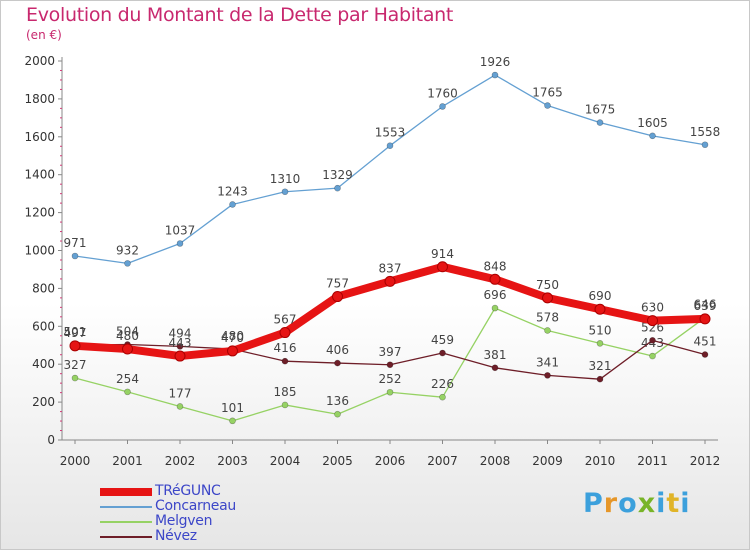 Image resolution: width=750 pixels, height=550 pixels. Describe the element at coordinates (285, 348) in the screenshot. I see `data-label-névez: 416` at that location.